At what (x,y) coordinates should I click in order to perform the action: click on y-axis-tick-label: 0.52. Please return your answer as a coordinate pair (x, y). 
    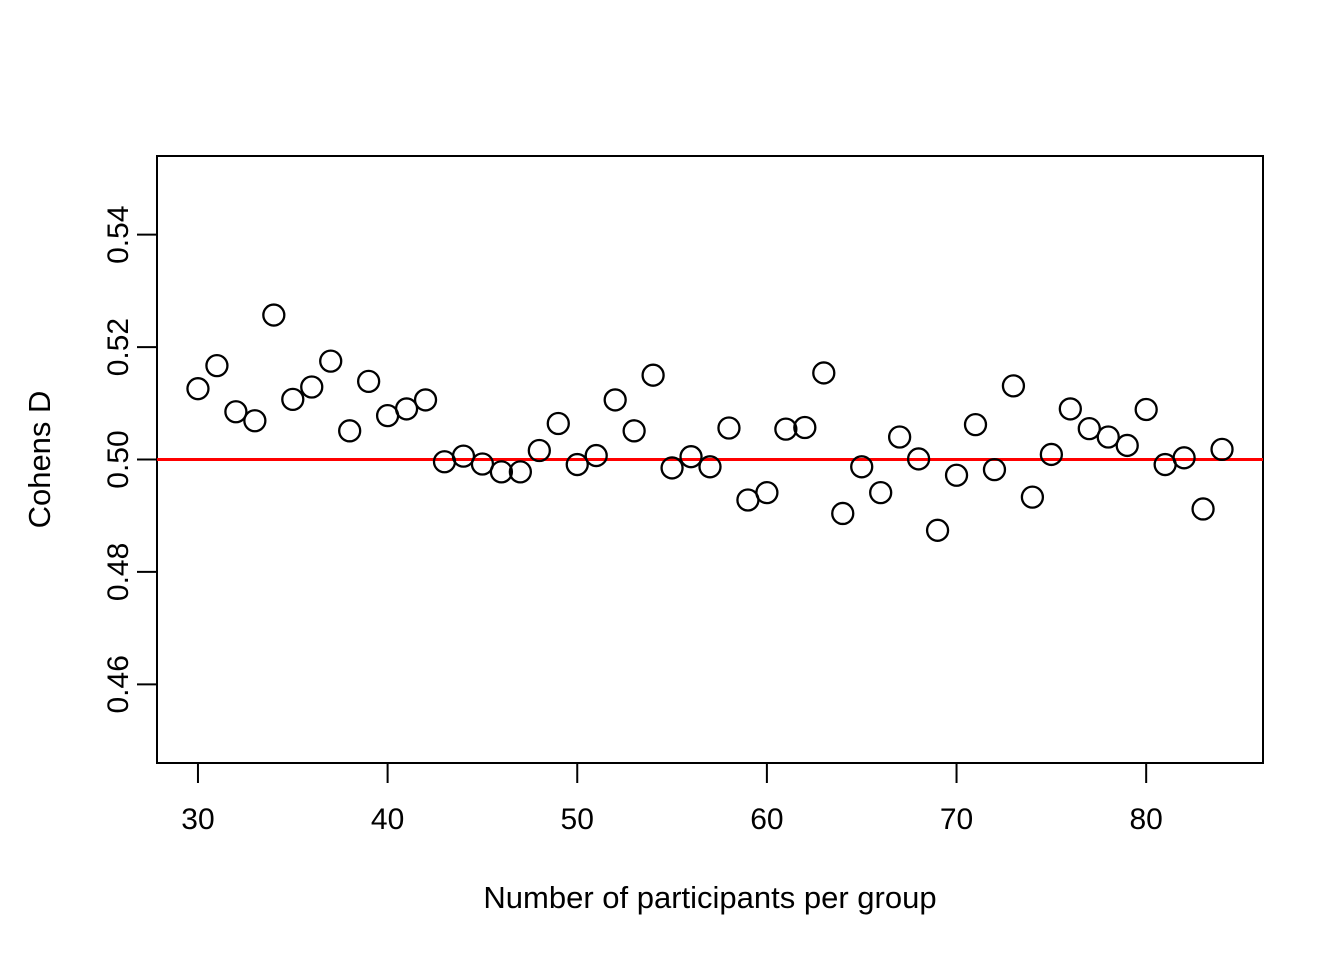
    Looking at the image, I should click on (118, 347).